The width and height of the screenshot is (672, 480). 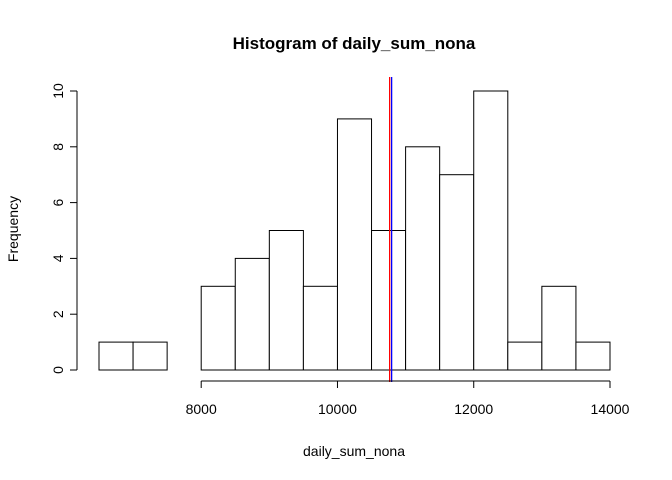 I want to click on x-tick-label: 8000, so click(x=201, y=409).